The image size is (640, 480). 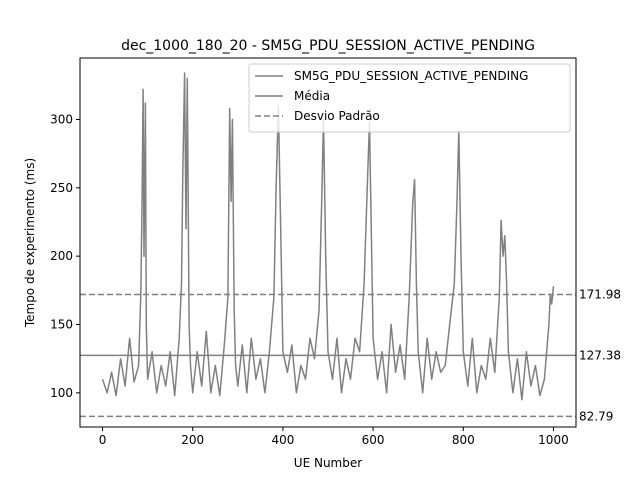 I want to click on stddev-upper-label: 171.98, so click(x=600, y=294).